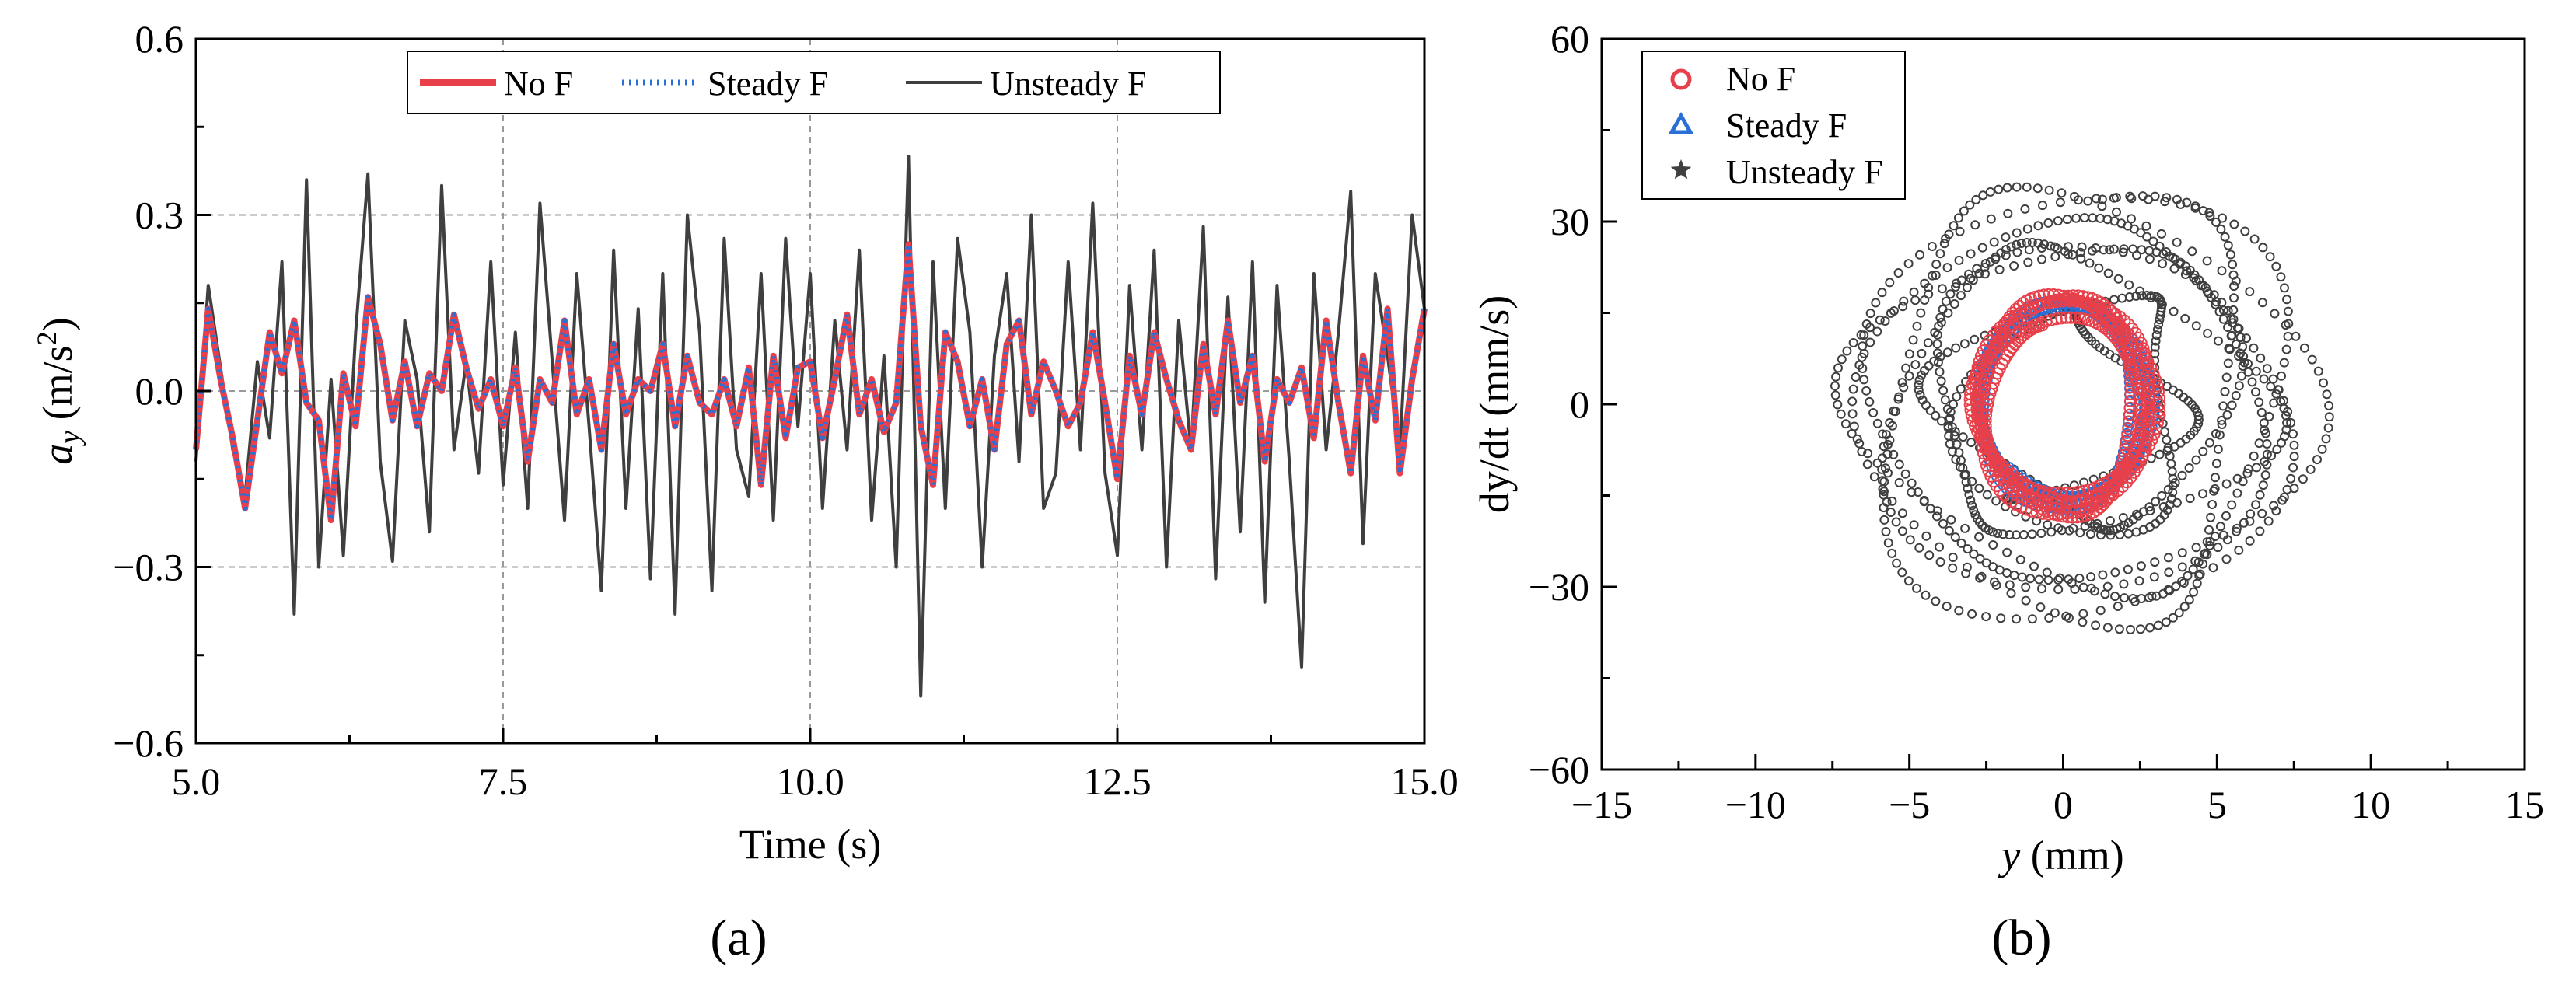 This screenshot has height=981, width=2576. Describe the element at coordinates (2370, 804) in the screenshot. I see `panel-b-xtick-label: 10` at that location.